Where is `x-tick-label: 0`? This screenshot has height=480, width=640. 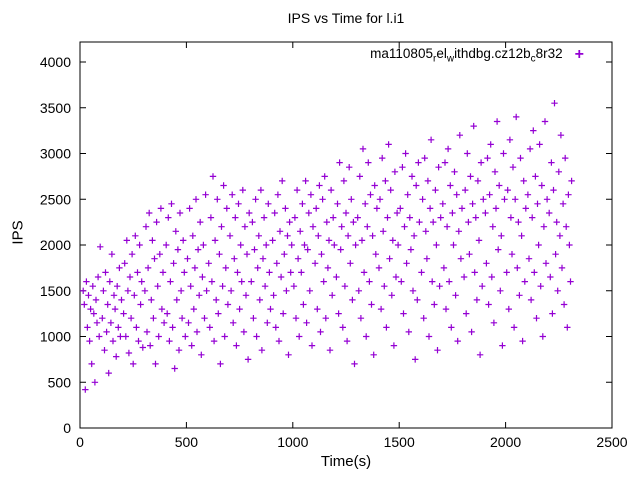 x-tick-label: 0 is located at coordinates (80, 442).